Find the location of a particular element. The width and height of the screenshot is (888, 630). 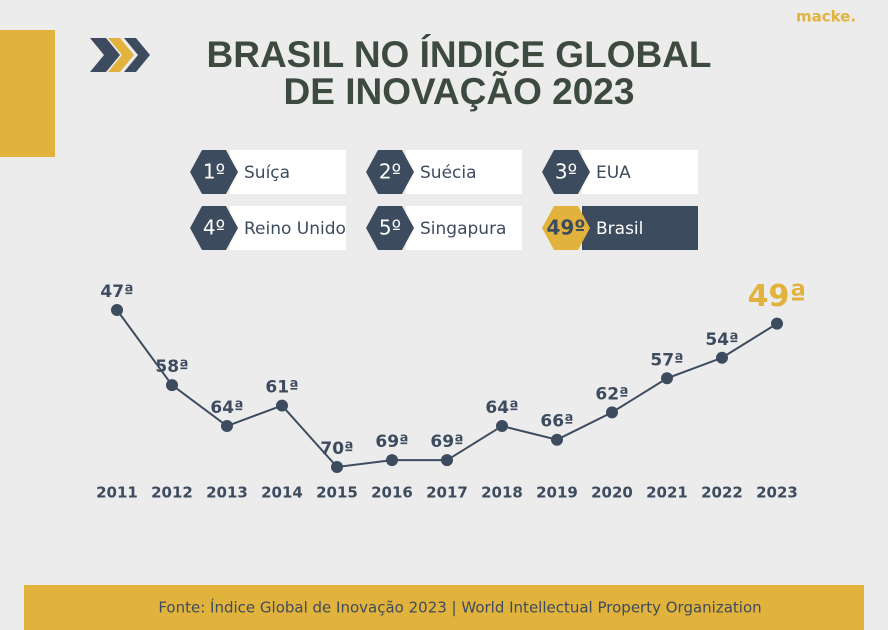

year-label: 2021 is located at coordinates (667, 493).